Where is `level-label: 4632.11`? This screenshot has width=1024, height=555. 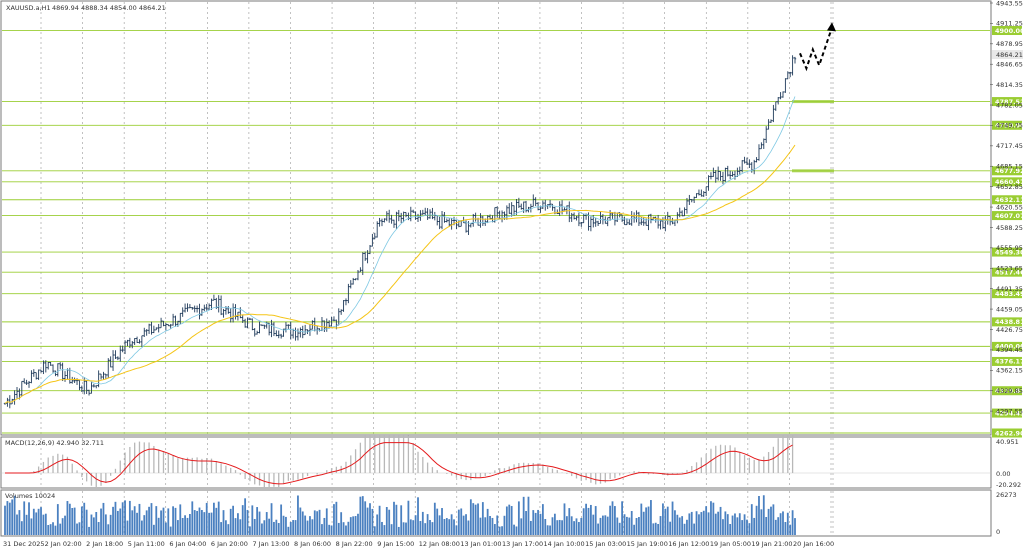
level-label: 4632.11 is located at coordinates (1009, 200).